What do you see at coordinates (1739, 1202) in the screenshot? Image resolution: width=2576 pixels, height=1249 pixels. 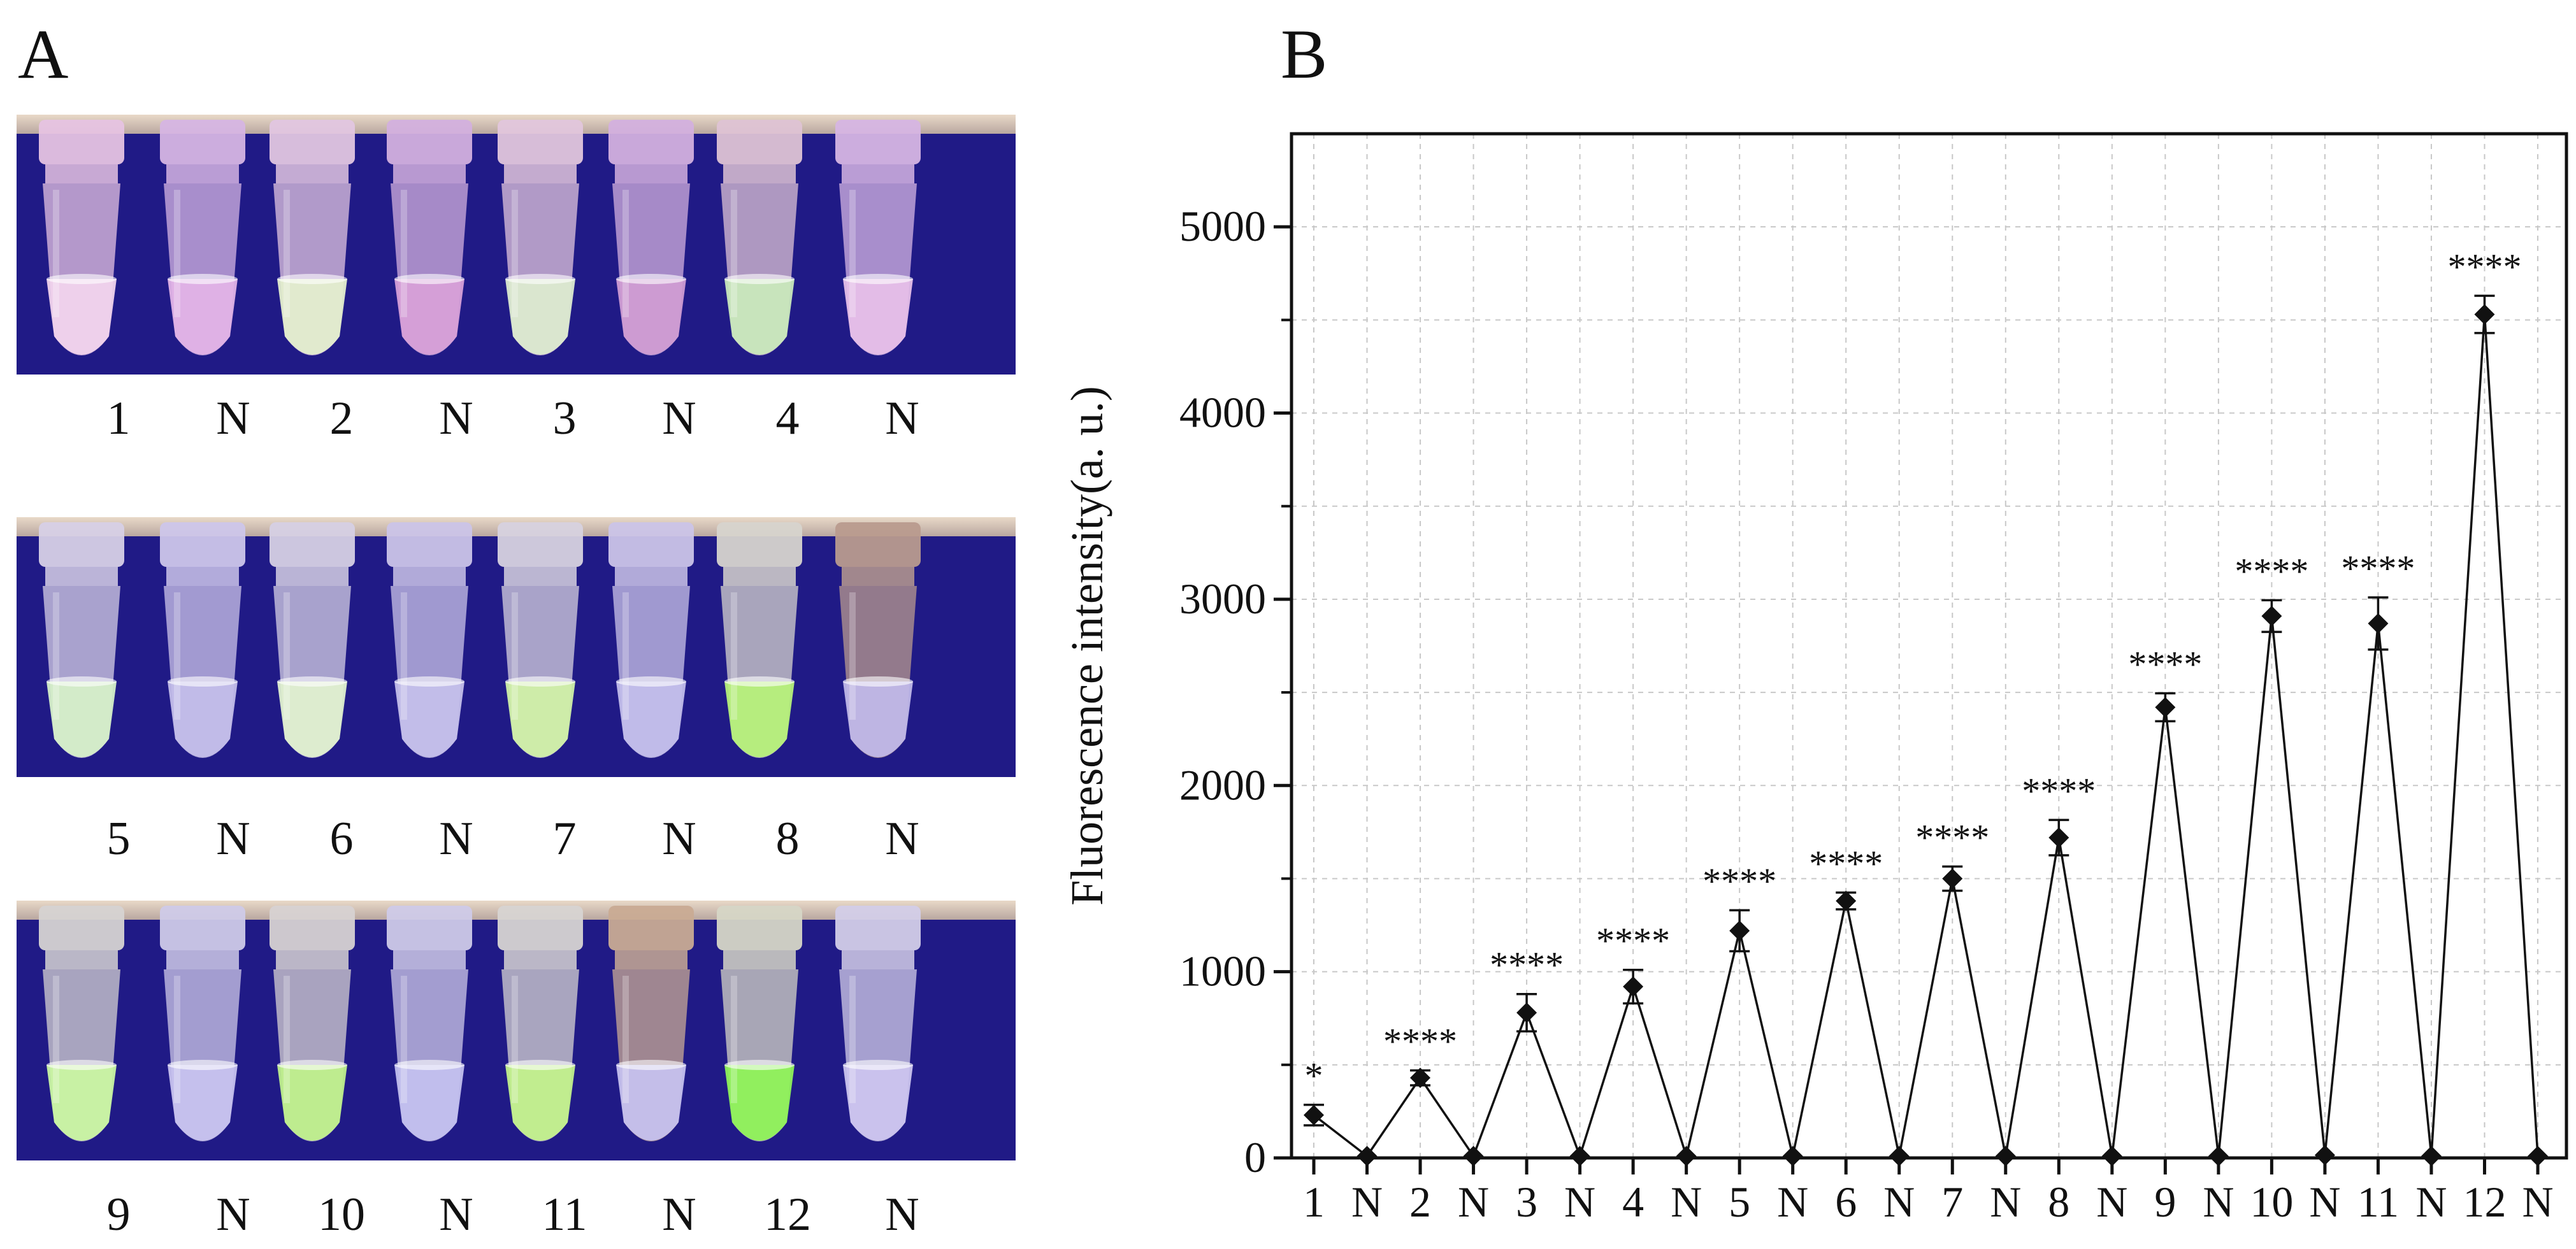 I see `x-tick-label: 5` at bounding box center [1739, 1202].